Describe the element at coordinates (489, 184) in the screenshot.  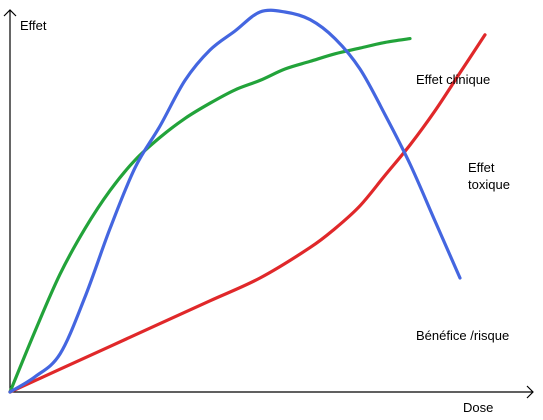
I see `series-label-effet-toxique-line: toxique` at that location.